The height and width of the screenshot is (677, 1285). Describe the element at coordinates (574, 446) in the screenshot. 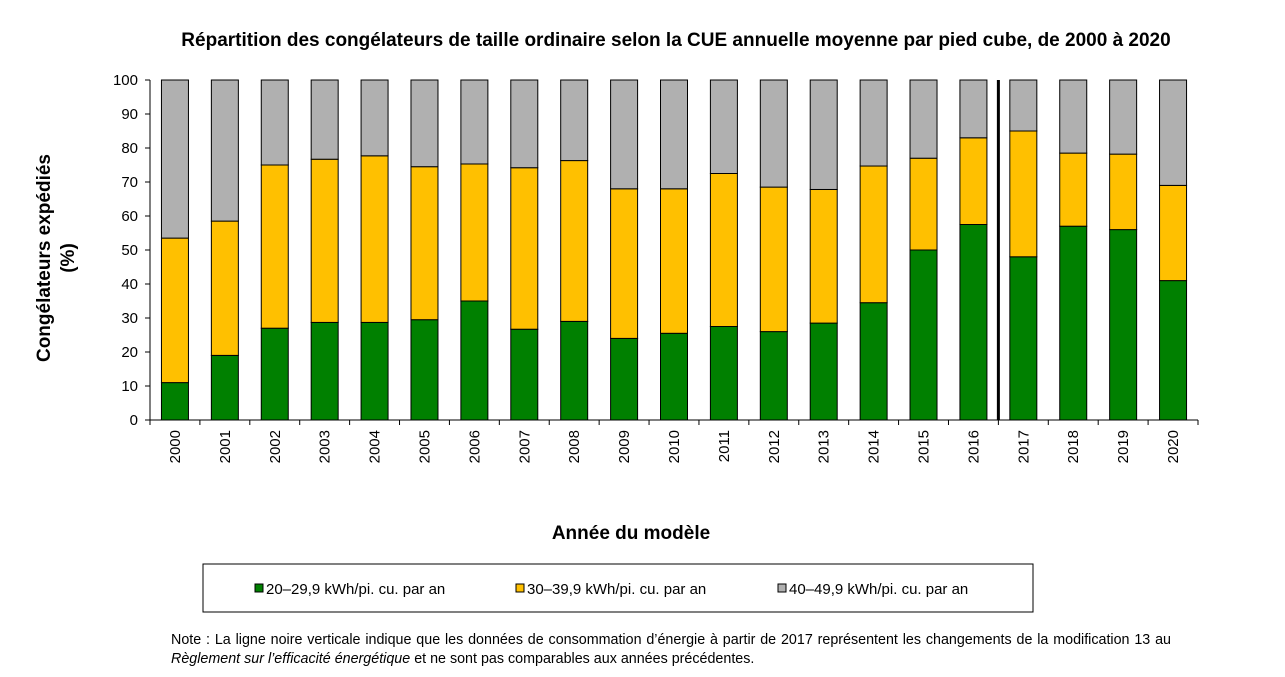

I see `x-tick-label-2008: 2008` at that location.